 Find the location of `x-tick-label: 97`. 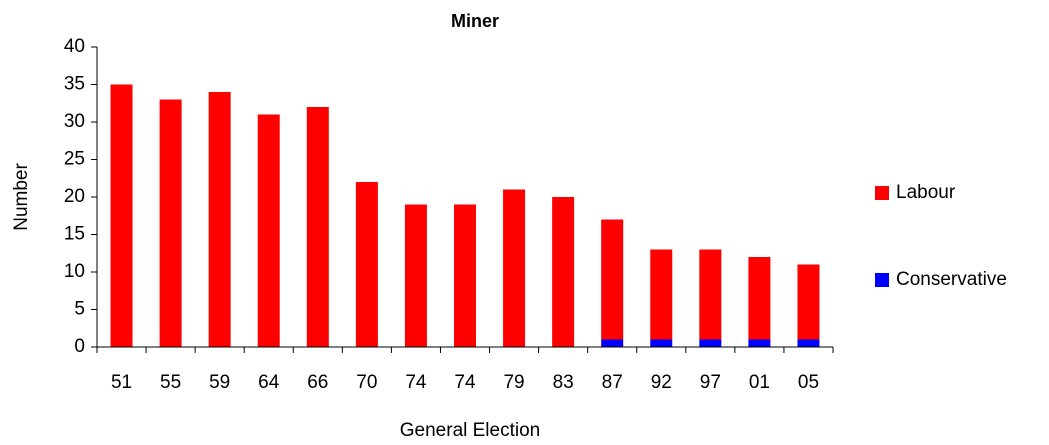

x-tick-label: 97 is located at coordinates (710, 382).